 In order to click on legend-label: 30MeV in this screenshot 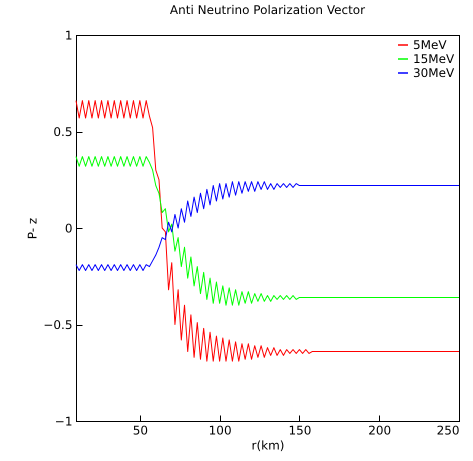, I will do `click(434, 73)`.